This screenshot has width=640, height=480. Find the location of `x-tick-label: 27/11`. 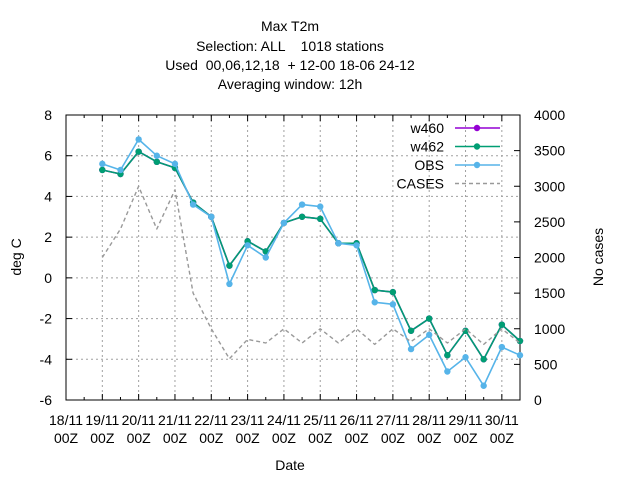

x-tick-label: 27/11 is located at coordinates (393, 420).